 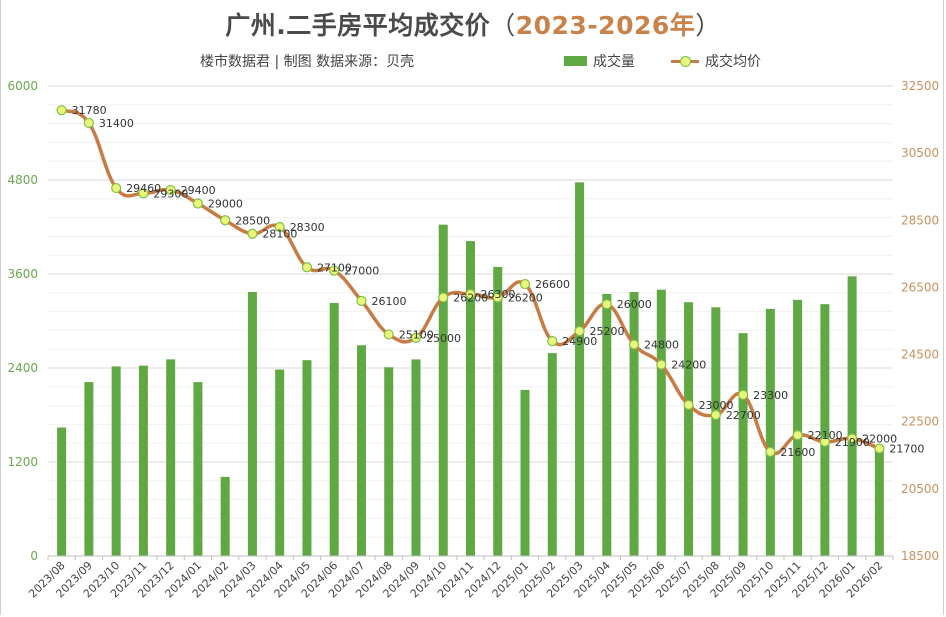 What do you see at coordinates (605, 25) in the screenshot?
I see `title-years: 2023-2026年` at bounding box center [605, 25].